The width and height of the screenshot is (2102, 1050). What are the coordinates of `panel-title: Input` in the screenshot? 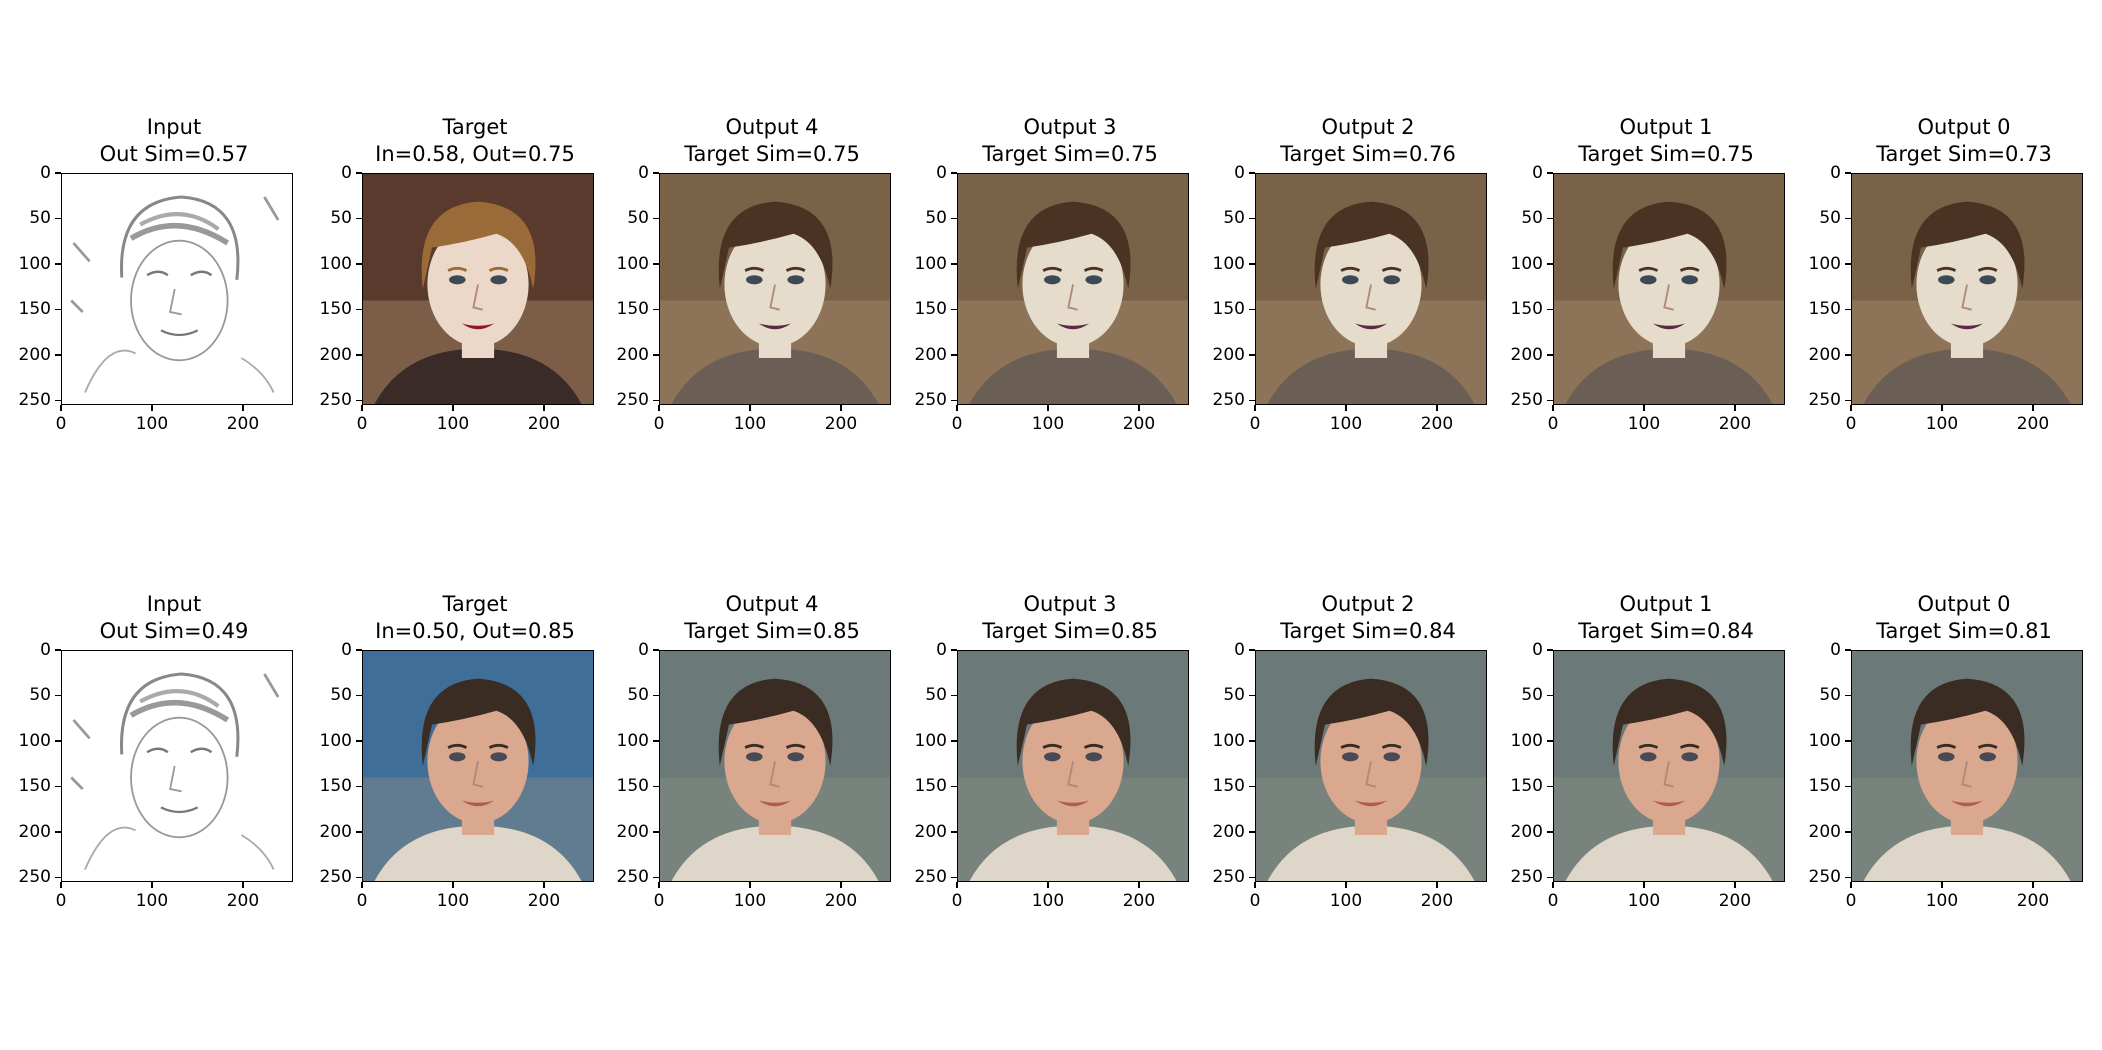 It's located at (174, 604).